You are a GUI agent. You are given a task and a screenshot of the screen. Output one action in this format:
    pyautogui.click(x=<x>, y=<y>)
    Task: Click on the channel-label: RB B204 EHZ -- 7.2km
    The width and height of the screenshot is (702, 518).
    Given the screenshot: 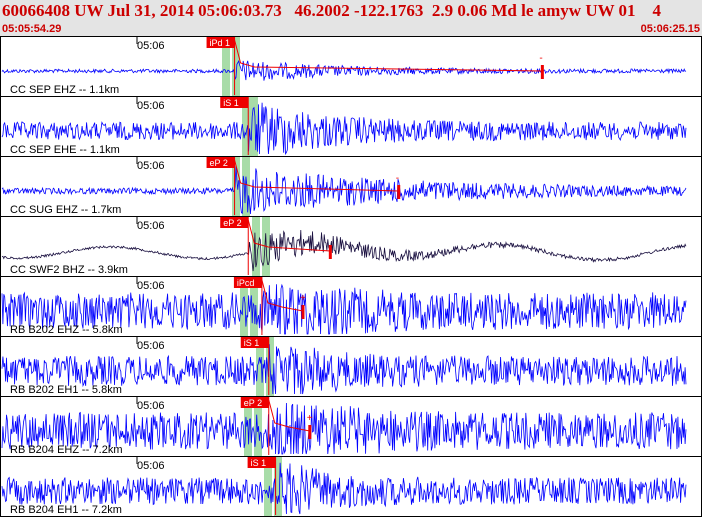 What is the action you would take?
    pyautogui.click(x=66, y=450)
    